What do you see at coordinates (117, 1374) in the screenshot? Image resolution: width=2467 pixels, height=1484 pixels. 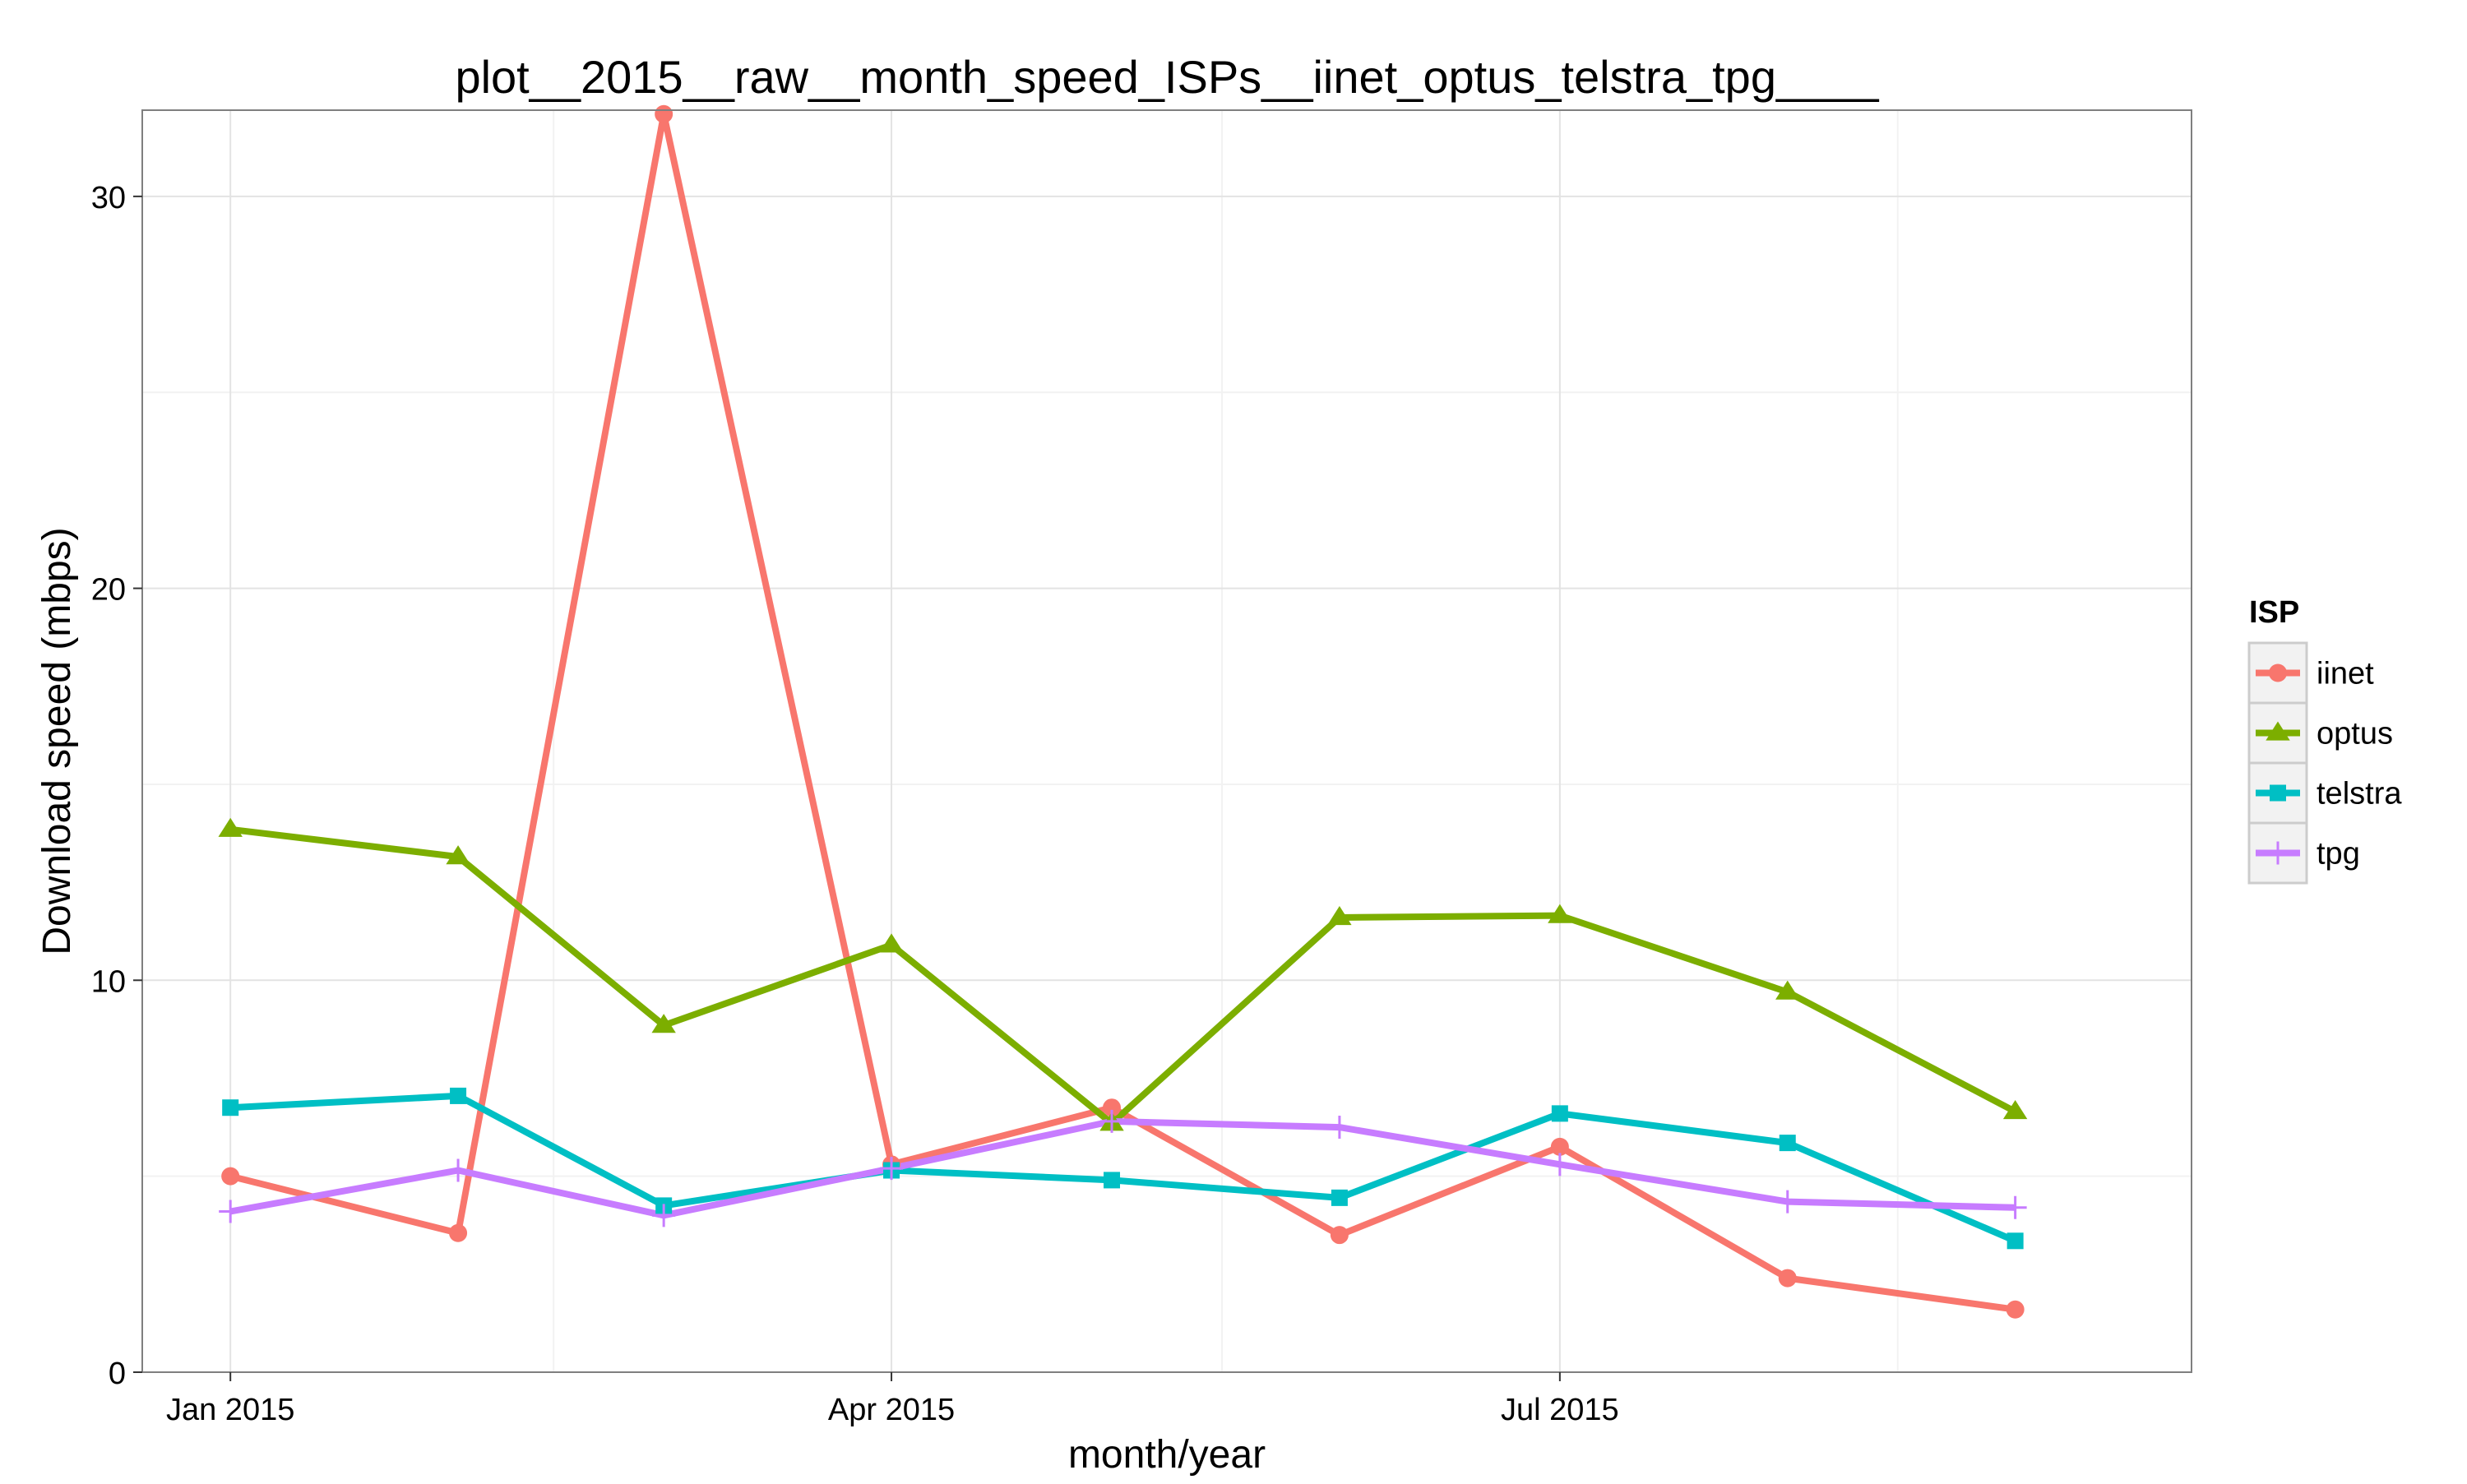 I see `y-tick-label: 0` at bounding box center [117, 1374].